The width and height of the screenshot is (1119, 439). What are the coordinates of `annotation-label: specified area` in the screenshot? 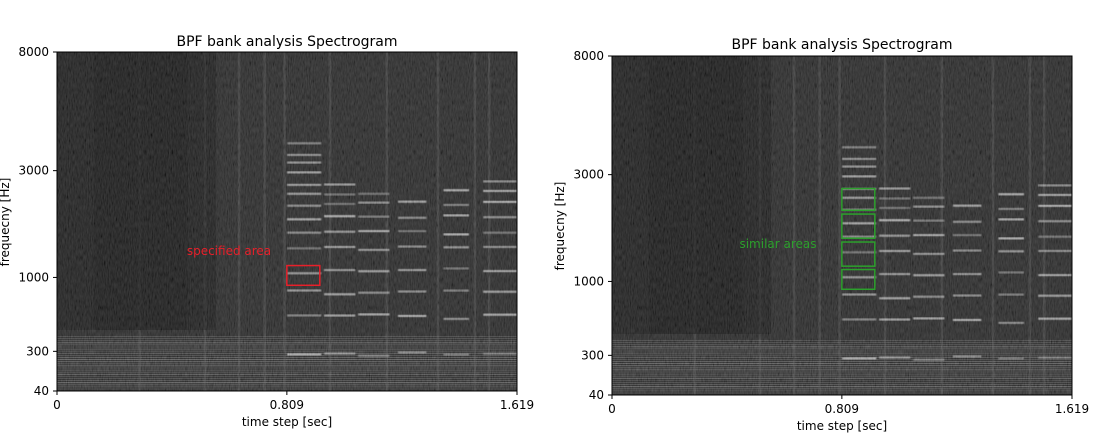 It's located at (229, 251).